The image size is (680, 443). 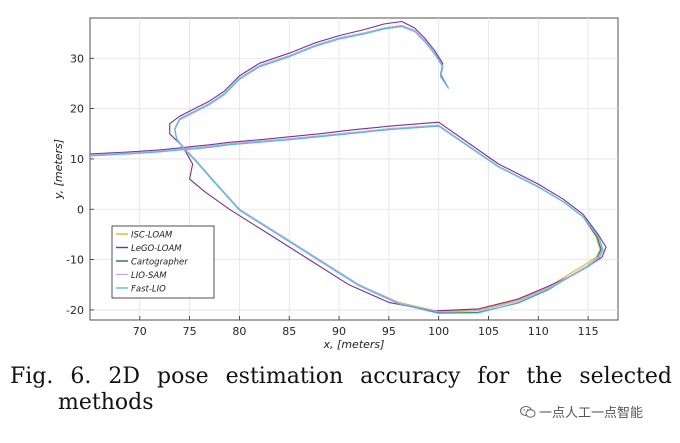 I want to click on x-axis-label: x, [meters], so click(x=354, y=344).